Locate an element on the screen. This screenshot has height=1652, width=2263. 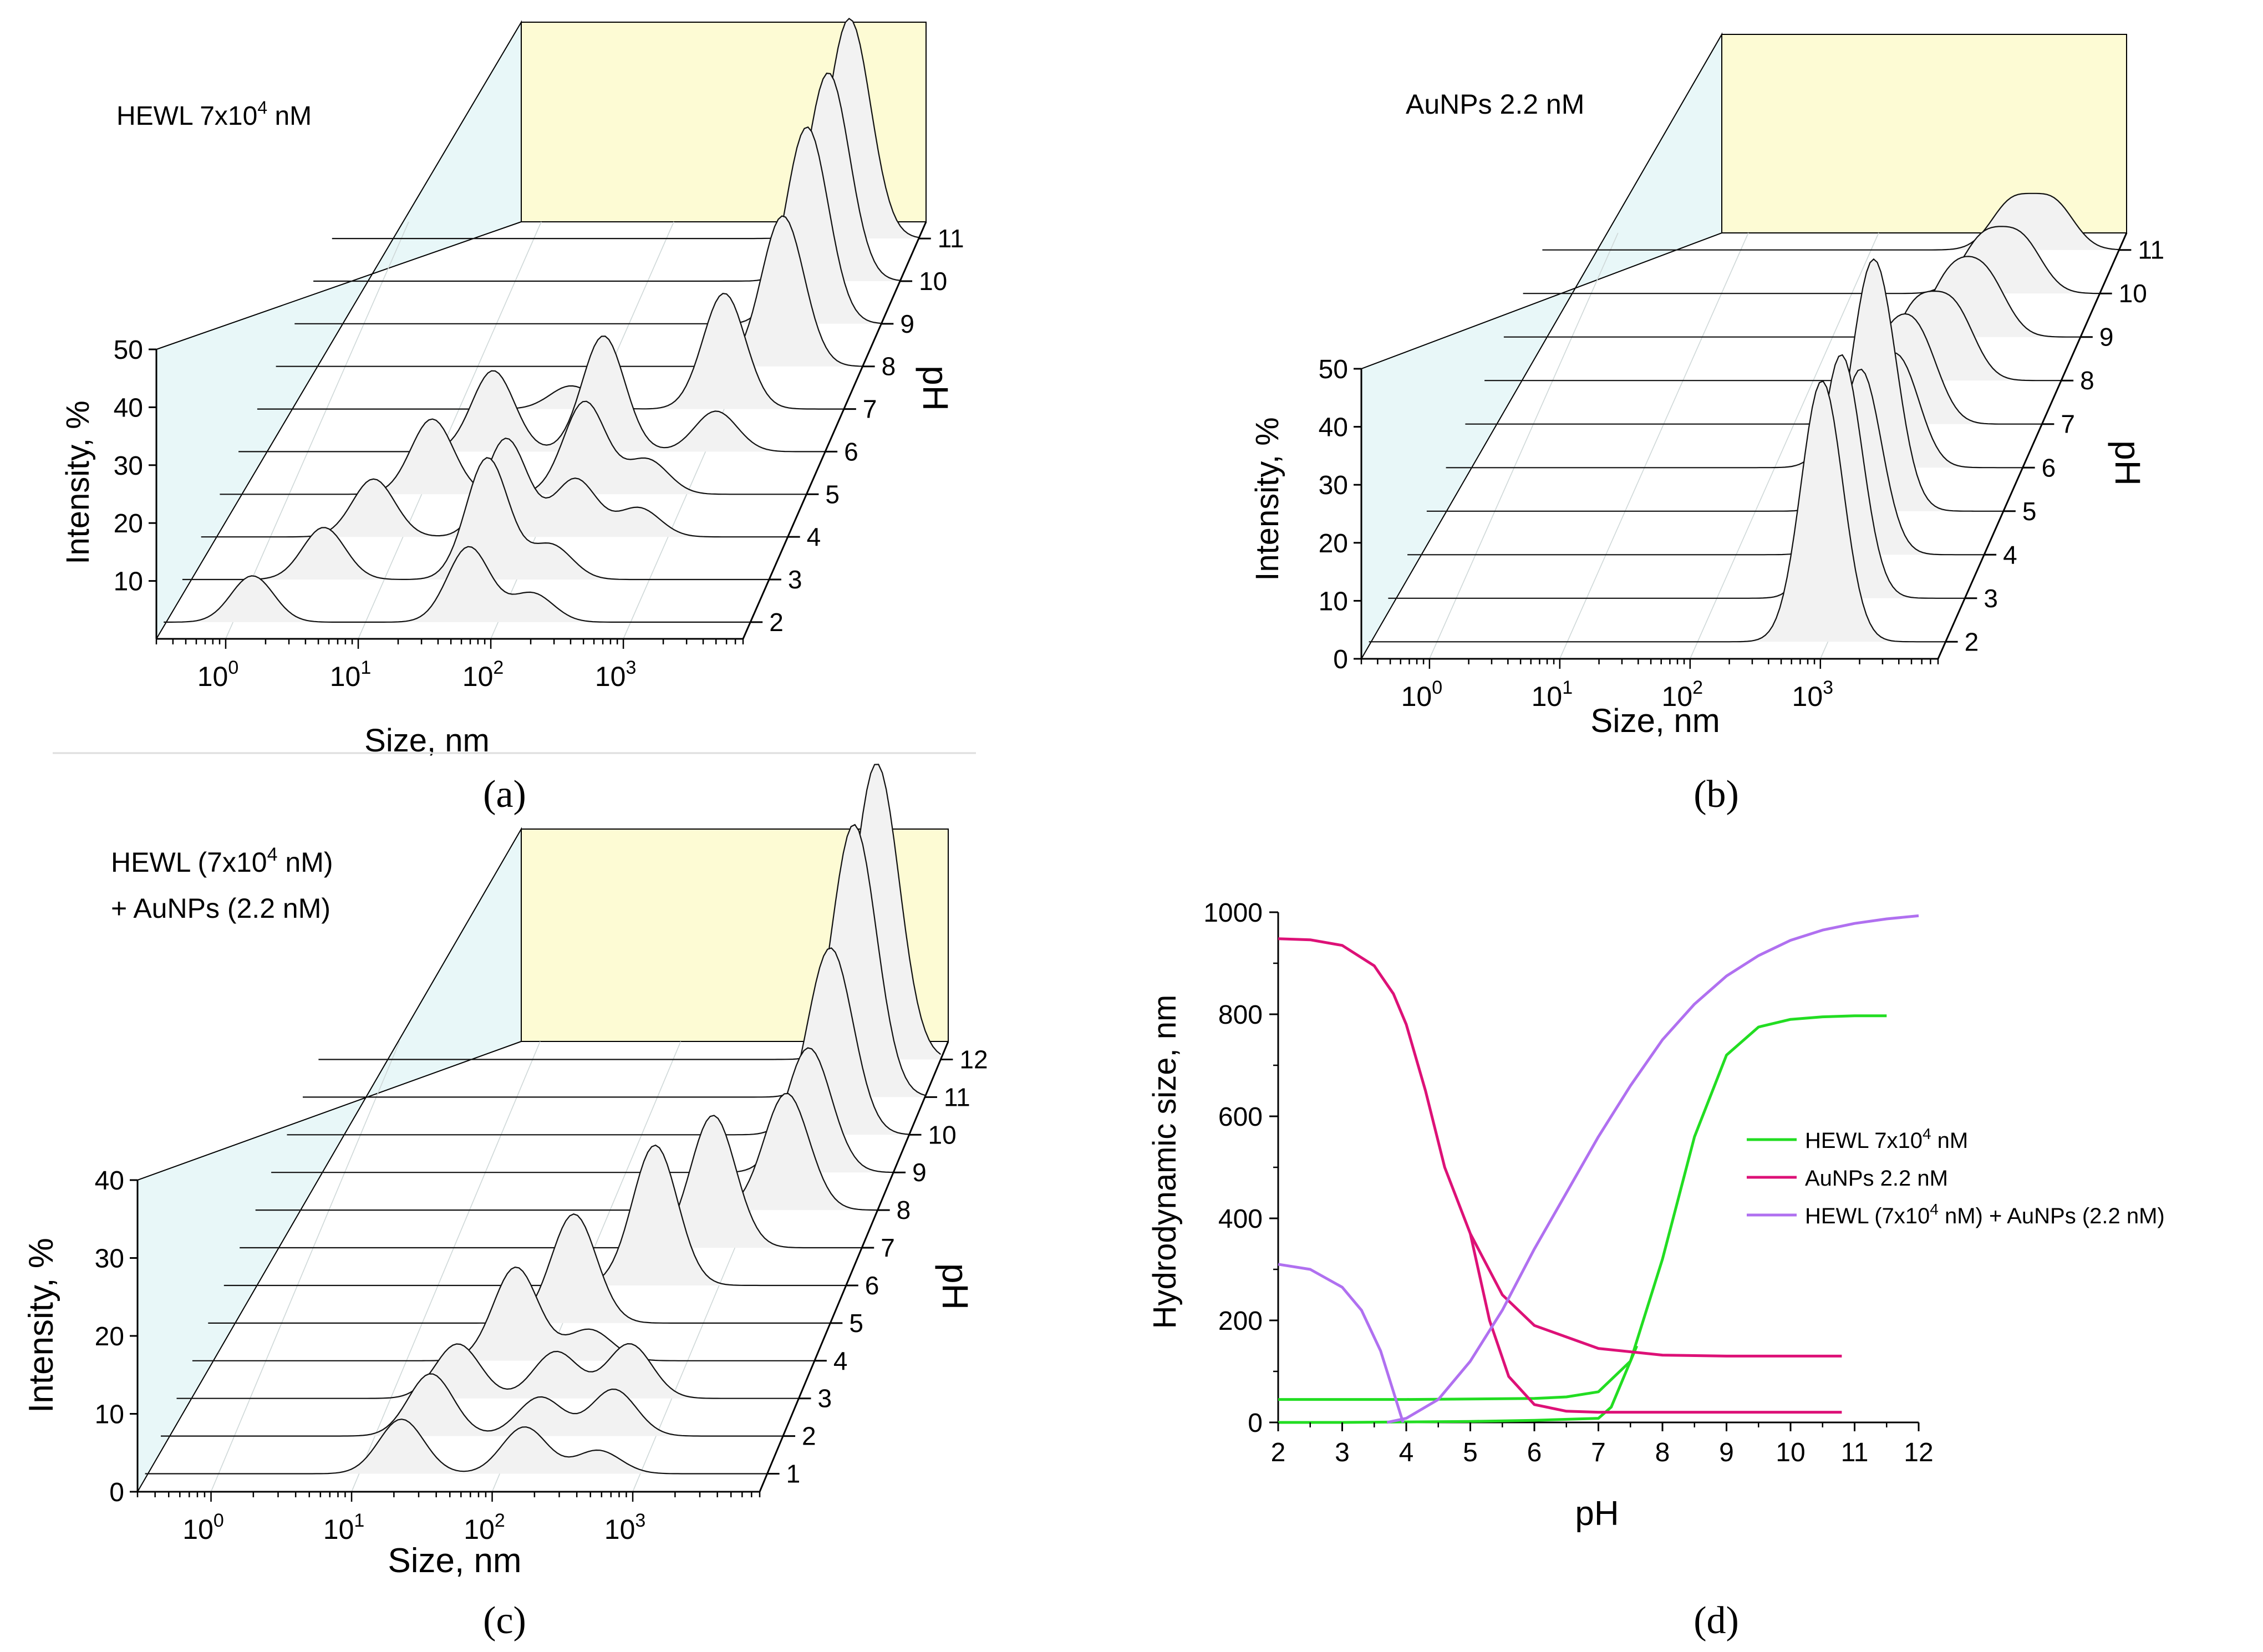
panel-c-y-ticks: 0 10 20 30 40 is located at coordinates (117, 1336).